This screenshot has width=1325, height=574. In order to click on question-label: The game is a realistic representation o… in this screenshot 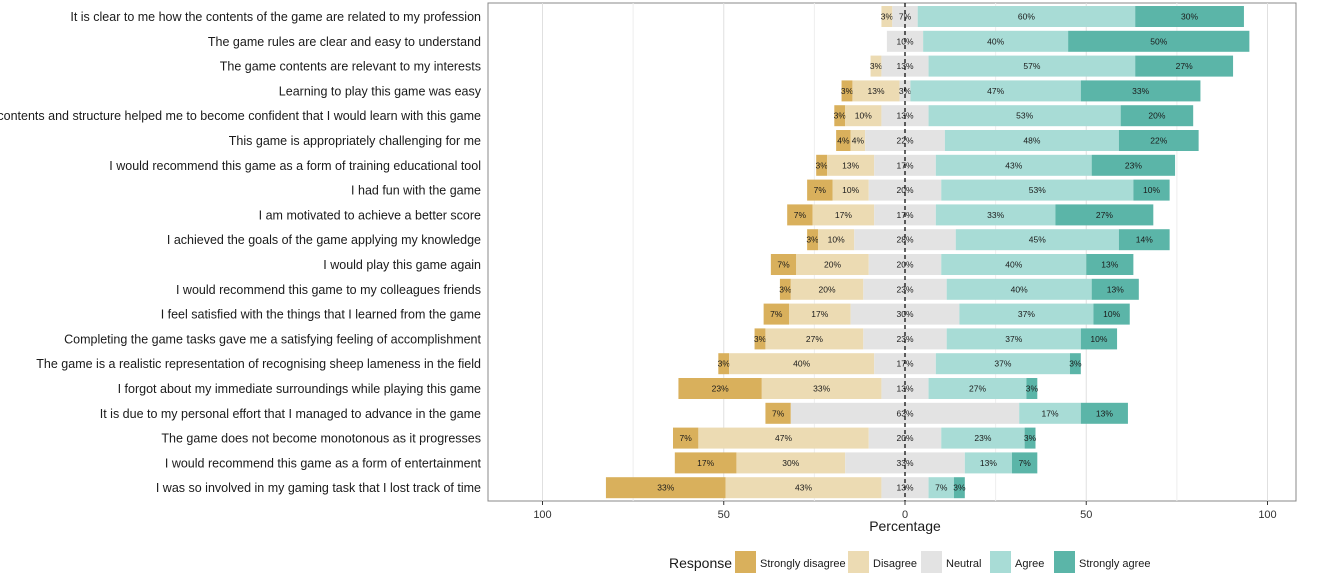, I will do `click(258, 364)`.